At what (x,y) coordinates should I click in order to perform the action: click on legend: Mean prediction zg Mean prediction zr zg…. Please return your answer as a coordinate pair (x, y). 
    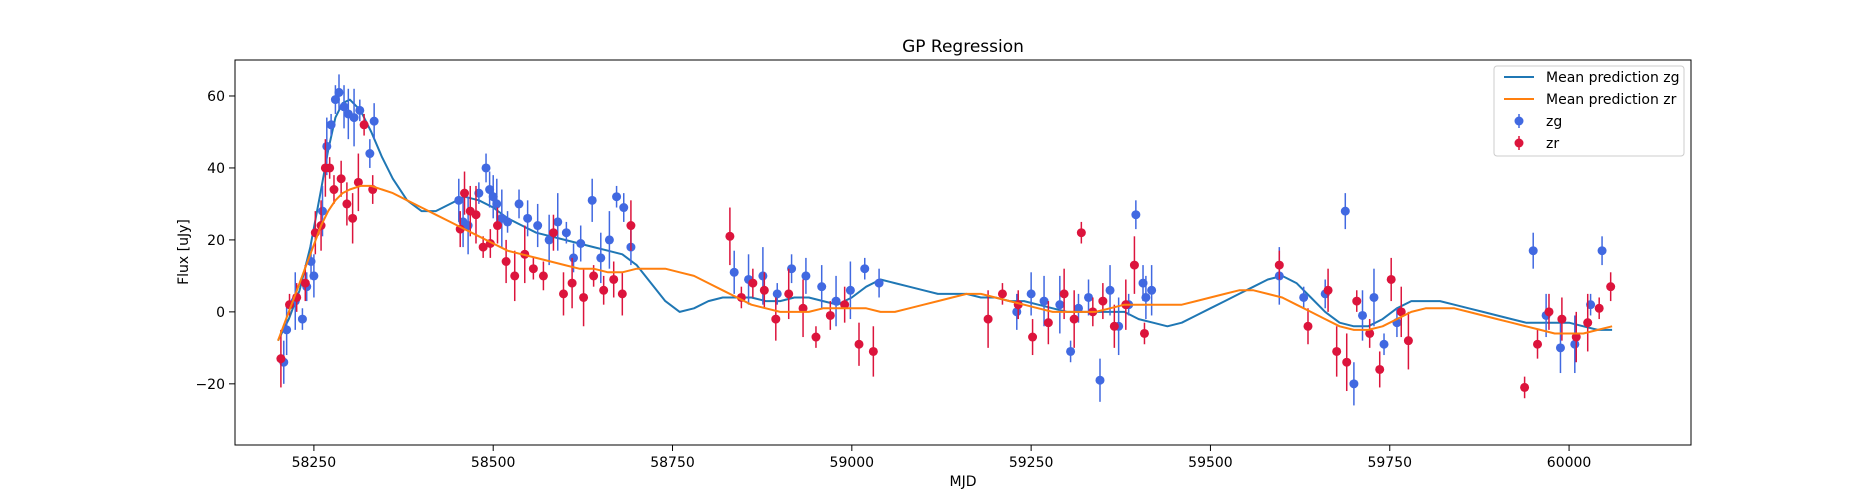
    Looking at the image, I should click on (1589, 111).